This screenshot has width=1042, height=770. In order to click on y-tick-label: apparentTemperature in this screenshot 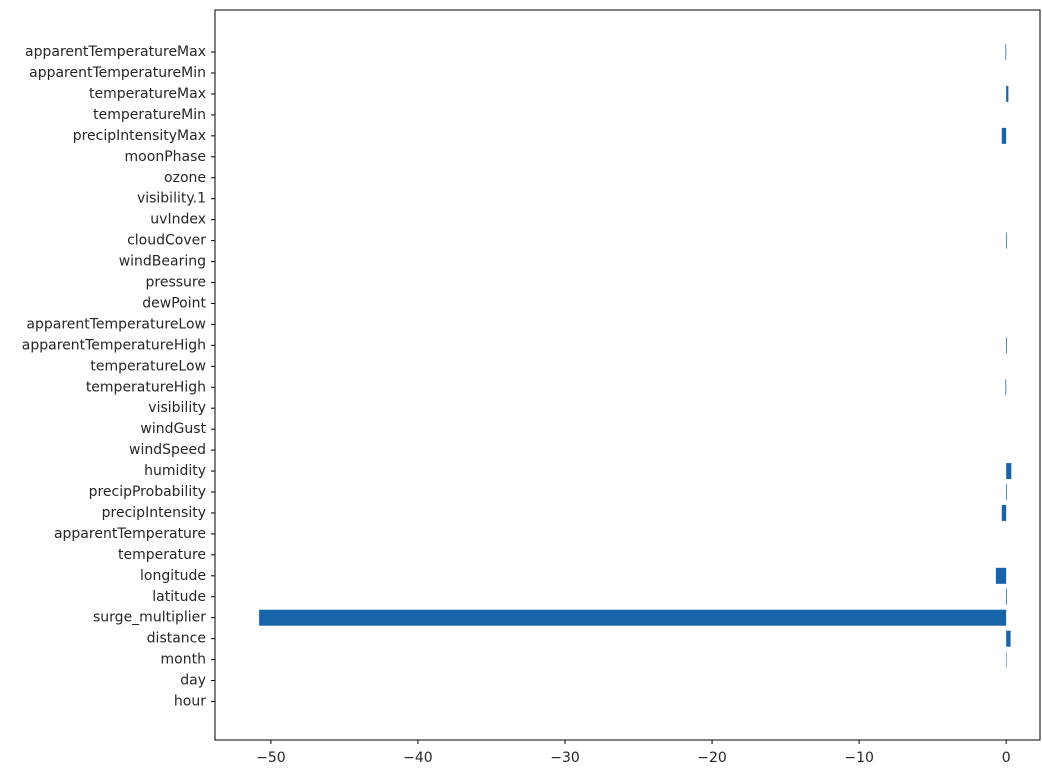, I will do `click(130, 534)`.